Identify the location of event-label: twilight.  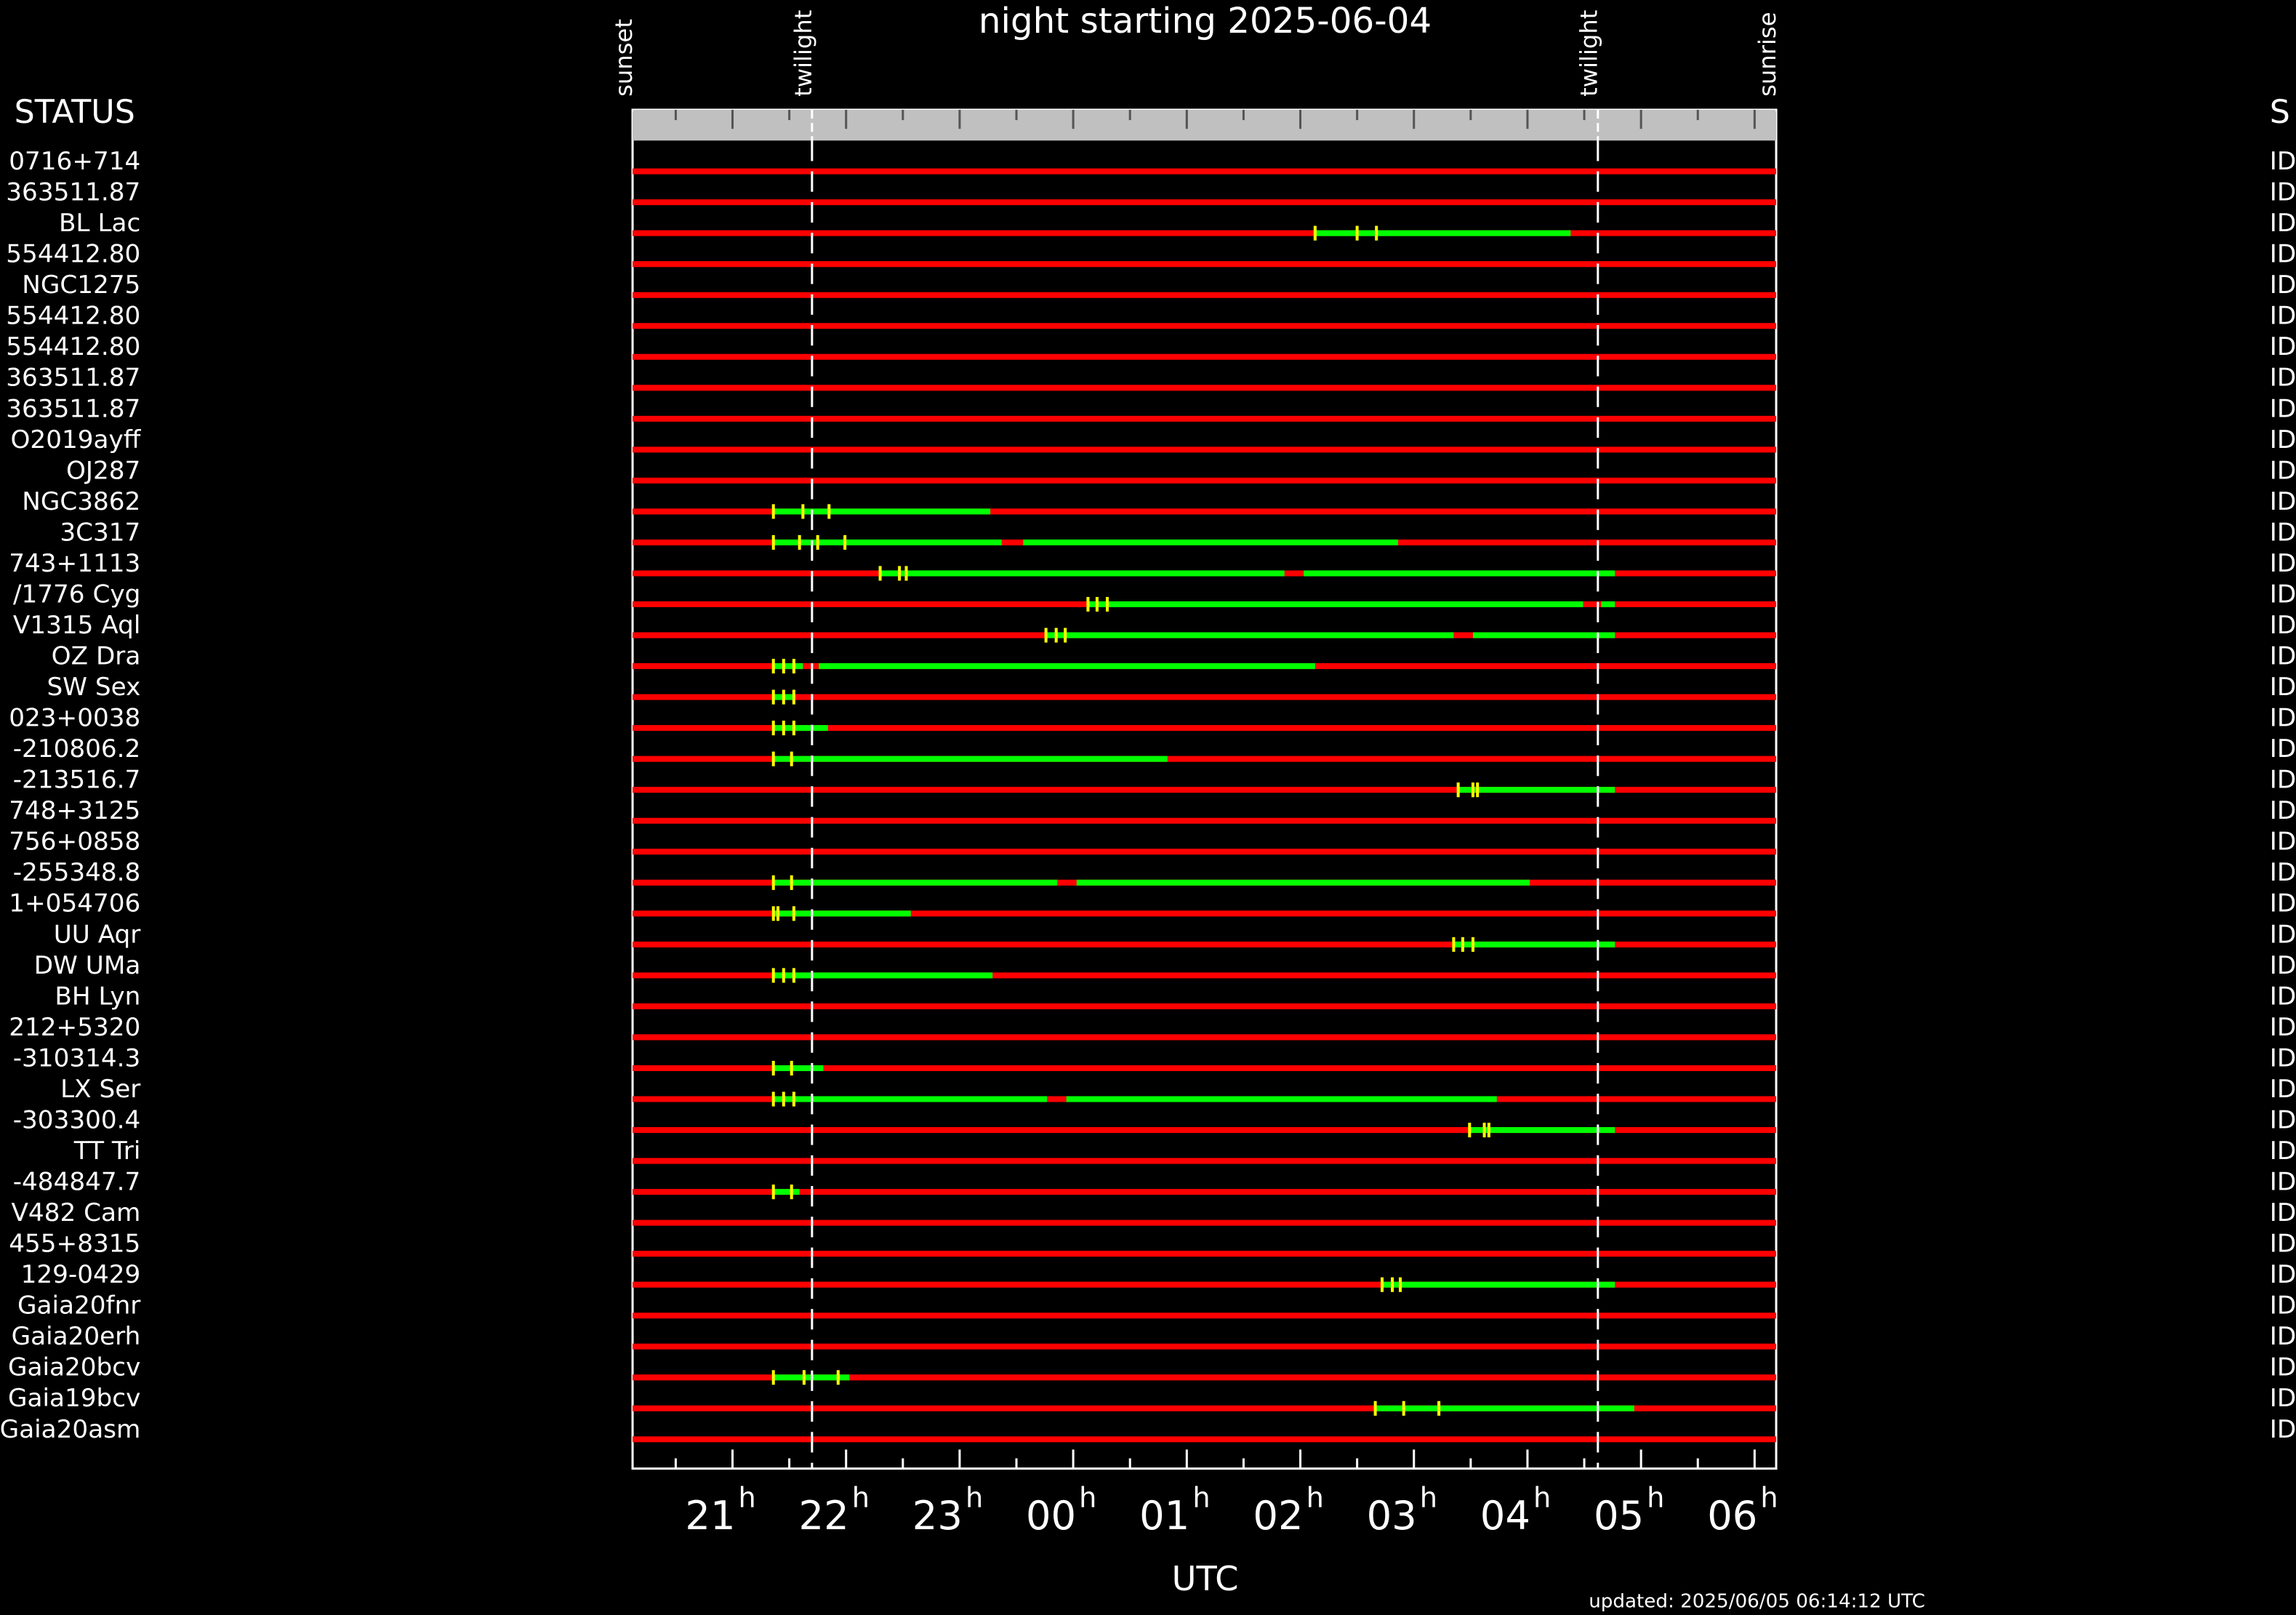
(803, 53).